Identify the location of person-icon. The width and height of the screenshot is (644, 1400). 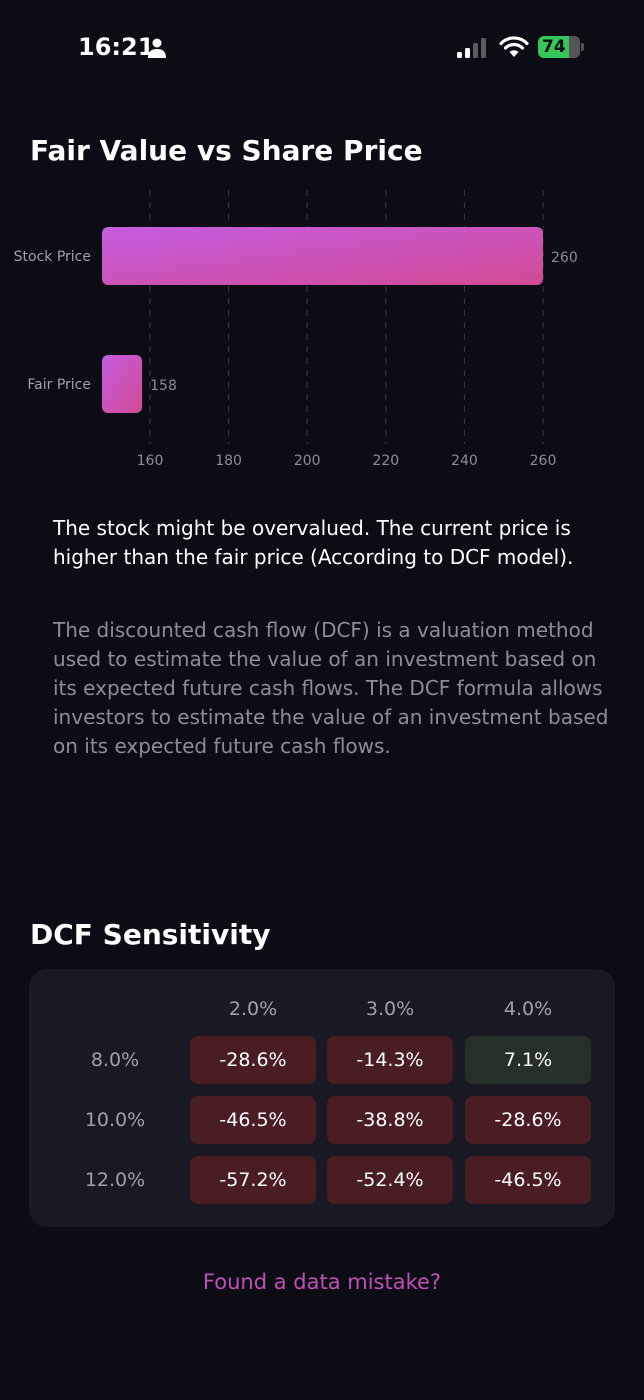
(157, 48).